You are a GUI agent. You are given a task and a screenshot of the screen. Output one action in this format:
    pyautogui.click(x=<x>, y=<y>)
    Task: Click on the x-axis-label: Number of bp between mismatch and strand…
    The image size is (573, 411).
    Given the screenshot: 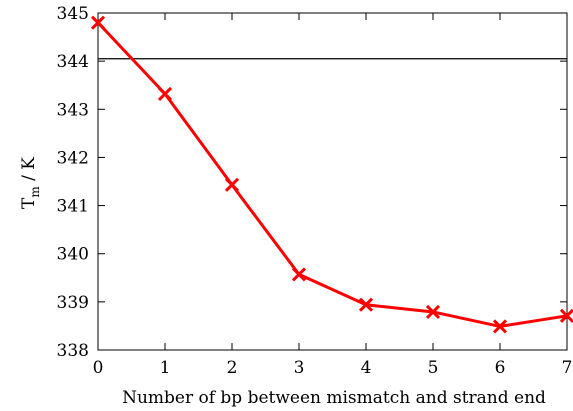 What is the action you would take?
    pyautogui.click(x=334, y=398)
    